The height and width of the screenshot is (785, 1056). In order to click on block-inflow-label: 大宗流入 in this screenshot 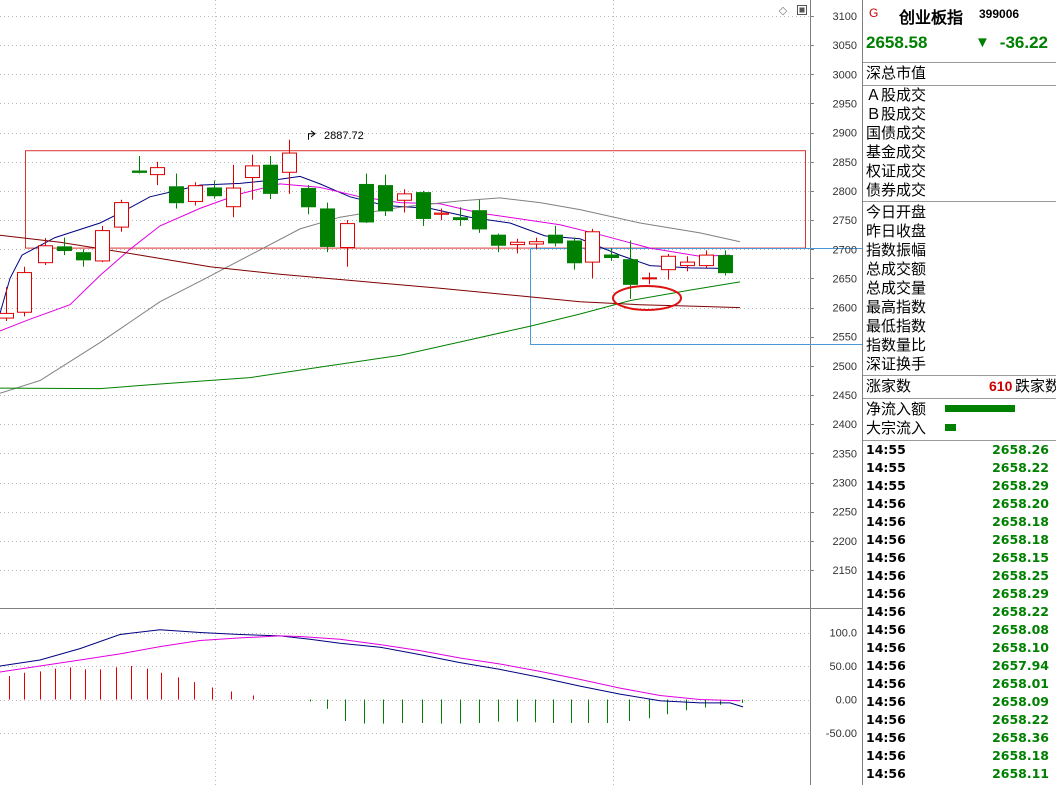, I will do `click(896, 428)`.